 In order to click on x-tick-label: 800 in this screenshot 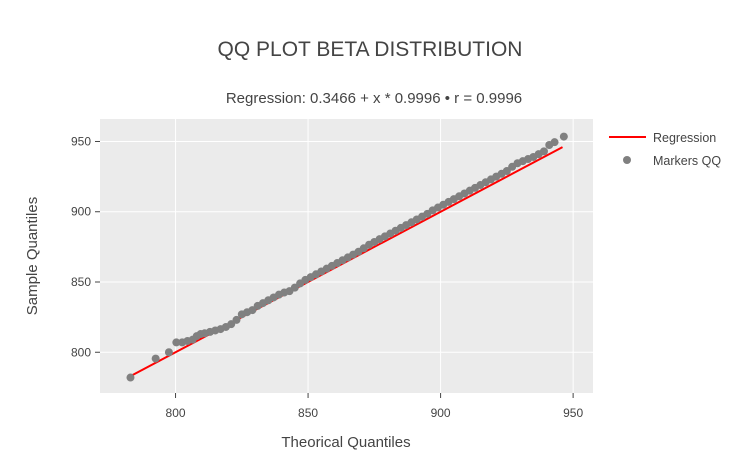, I will do `click(176, 413)`.